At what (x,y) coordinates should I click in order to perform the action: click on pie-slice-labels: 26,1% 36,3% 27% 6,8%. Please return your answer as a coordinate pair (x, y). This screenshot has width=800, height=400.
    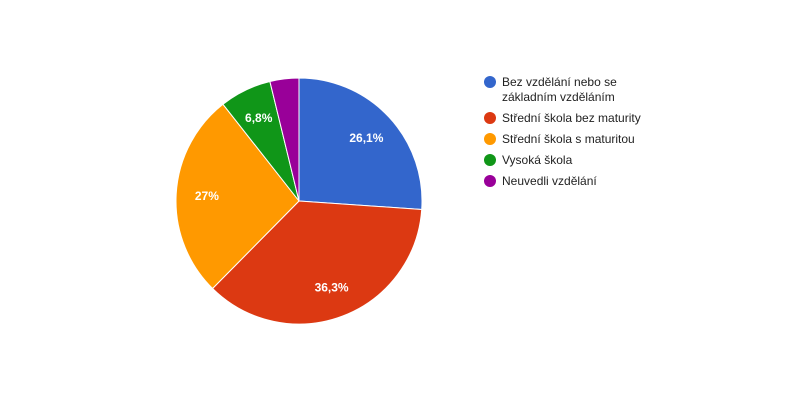
    Looking at the image, I should click on (289, 202).